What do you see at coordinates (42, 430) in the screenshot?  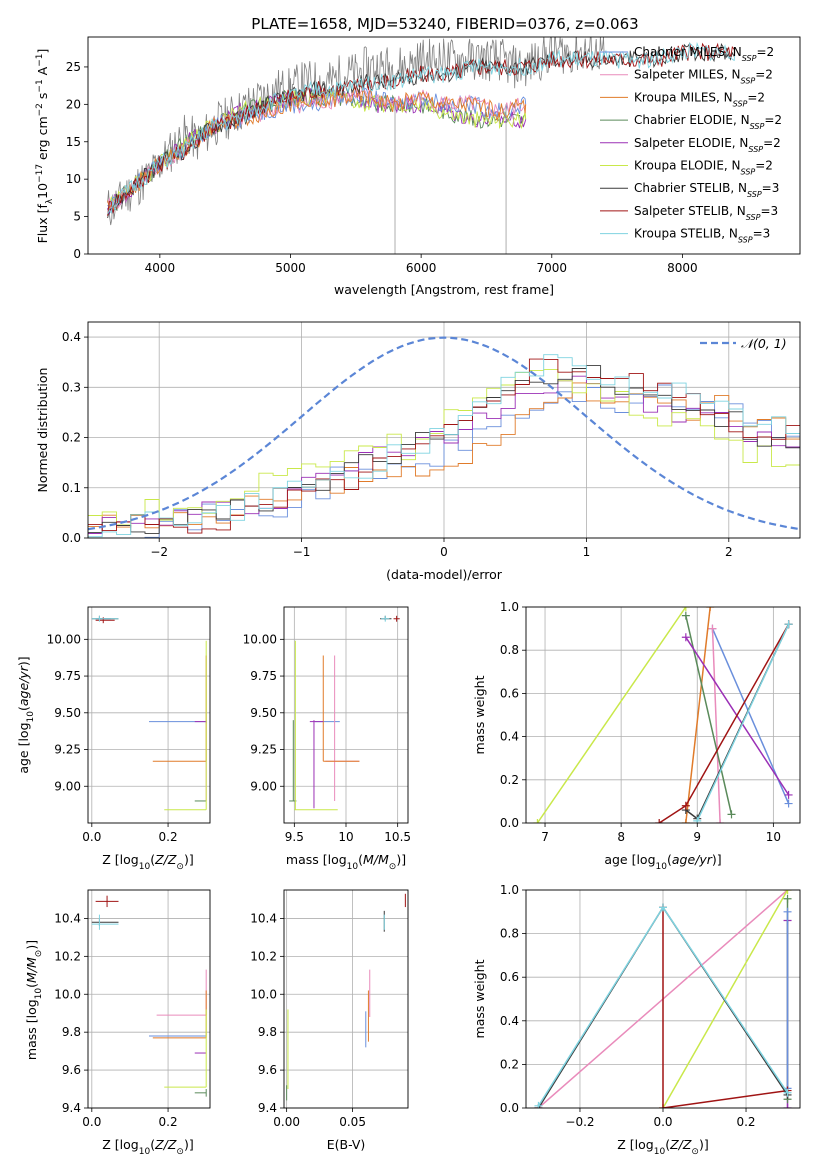 I see `y-axis-label: Normed distribution` at bounding box center [42, 430].